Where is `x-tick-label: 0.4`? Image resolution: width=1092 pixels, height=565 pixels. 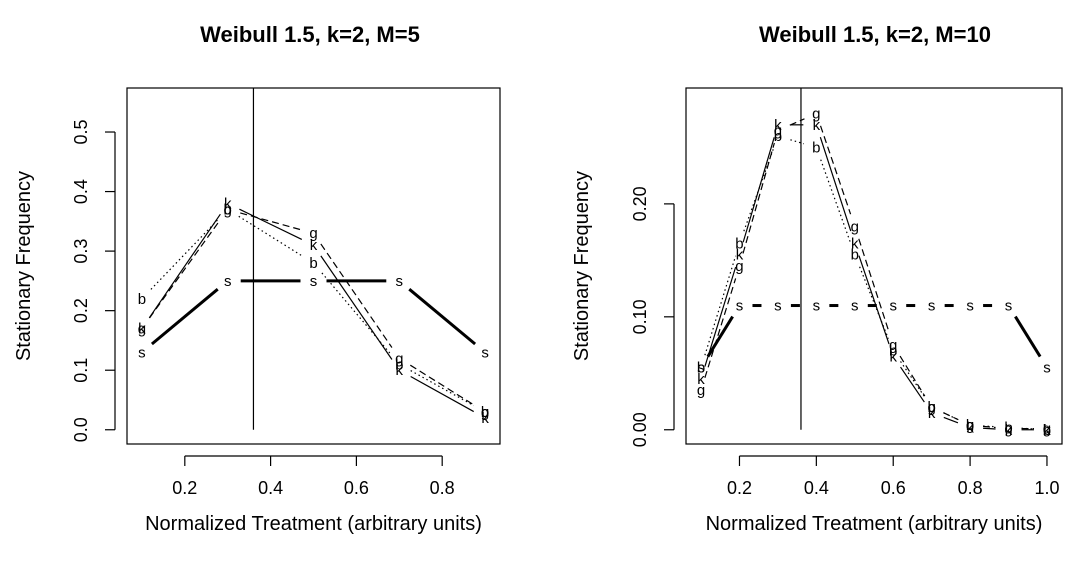 x-tick-label: 0.4 is located at coordinates (816, 488).